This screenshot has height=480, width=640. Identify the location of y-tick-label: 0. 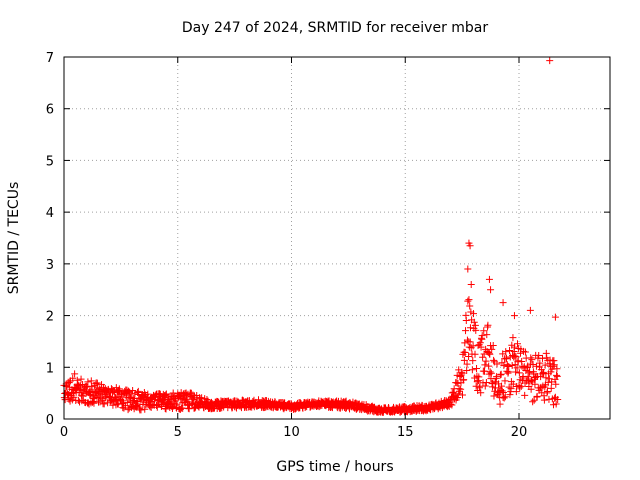
(50, 420).